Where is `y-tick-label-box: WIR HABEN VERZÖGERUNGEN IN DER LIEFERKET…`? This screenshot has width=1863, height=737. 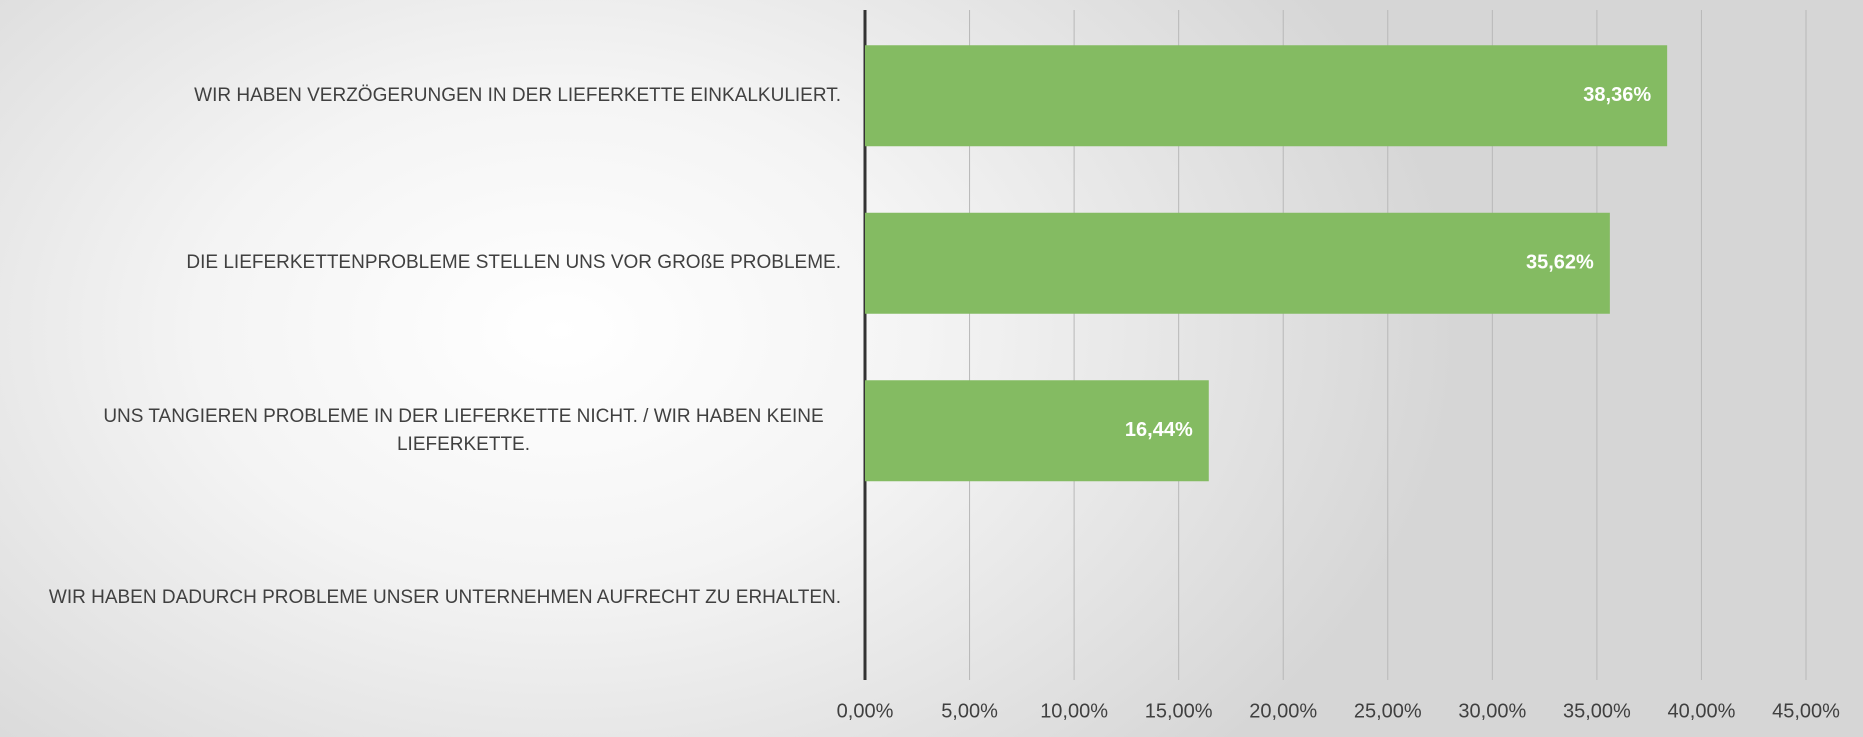
y-tick-label-box: WIR HABEN VERZÖGERUNGEN IN DER LIEFERKET… is located at coordinates (421, 96).